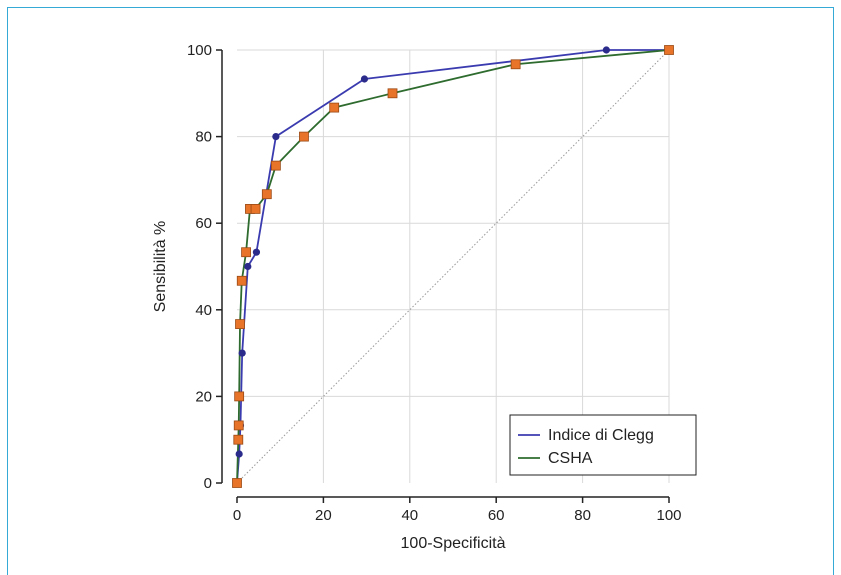 This screenshot has height=575, width=841. I want to click on y-tick-label: 80, so click(203, 137).